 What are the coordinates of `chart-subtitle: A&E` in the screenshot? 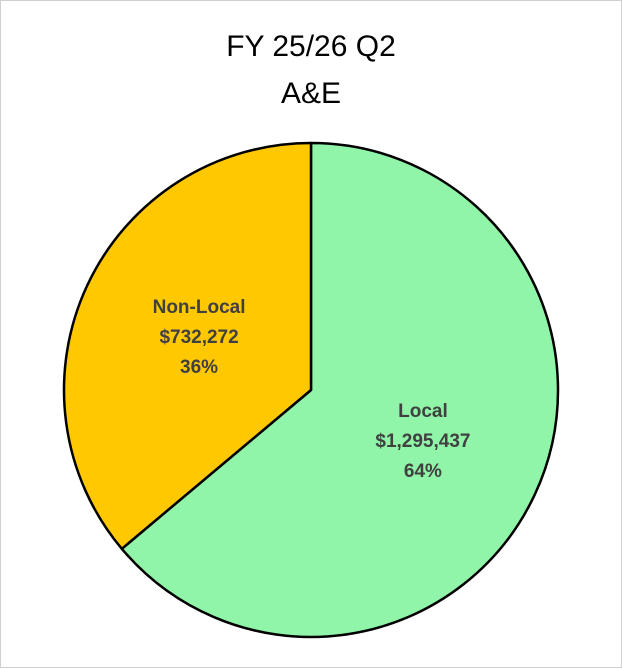 It's located at (311, 93).